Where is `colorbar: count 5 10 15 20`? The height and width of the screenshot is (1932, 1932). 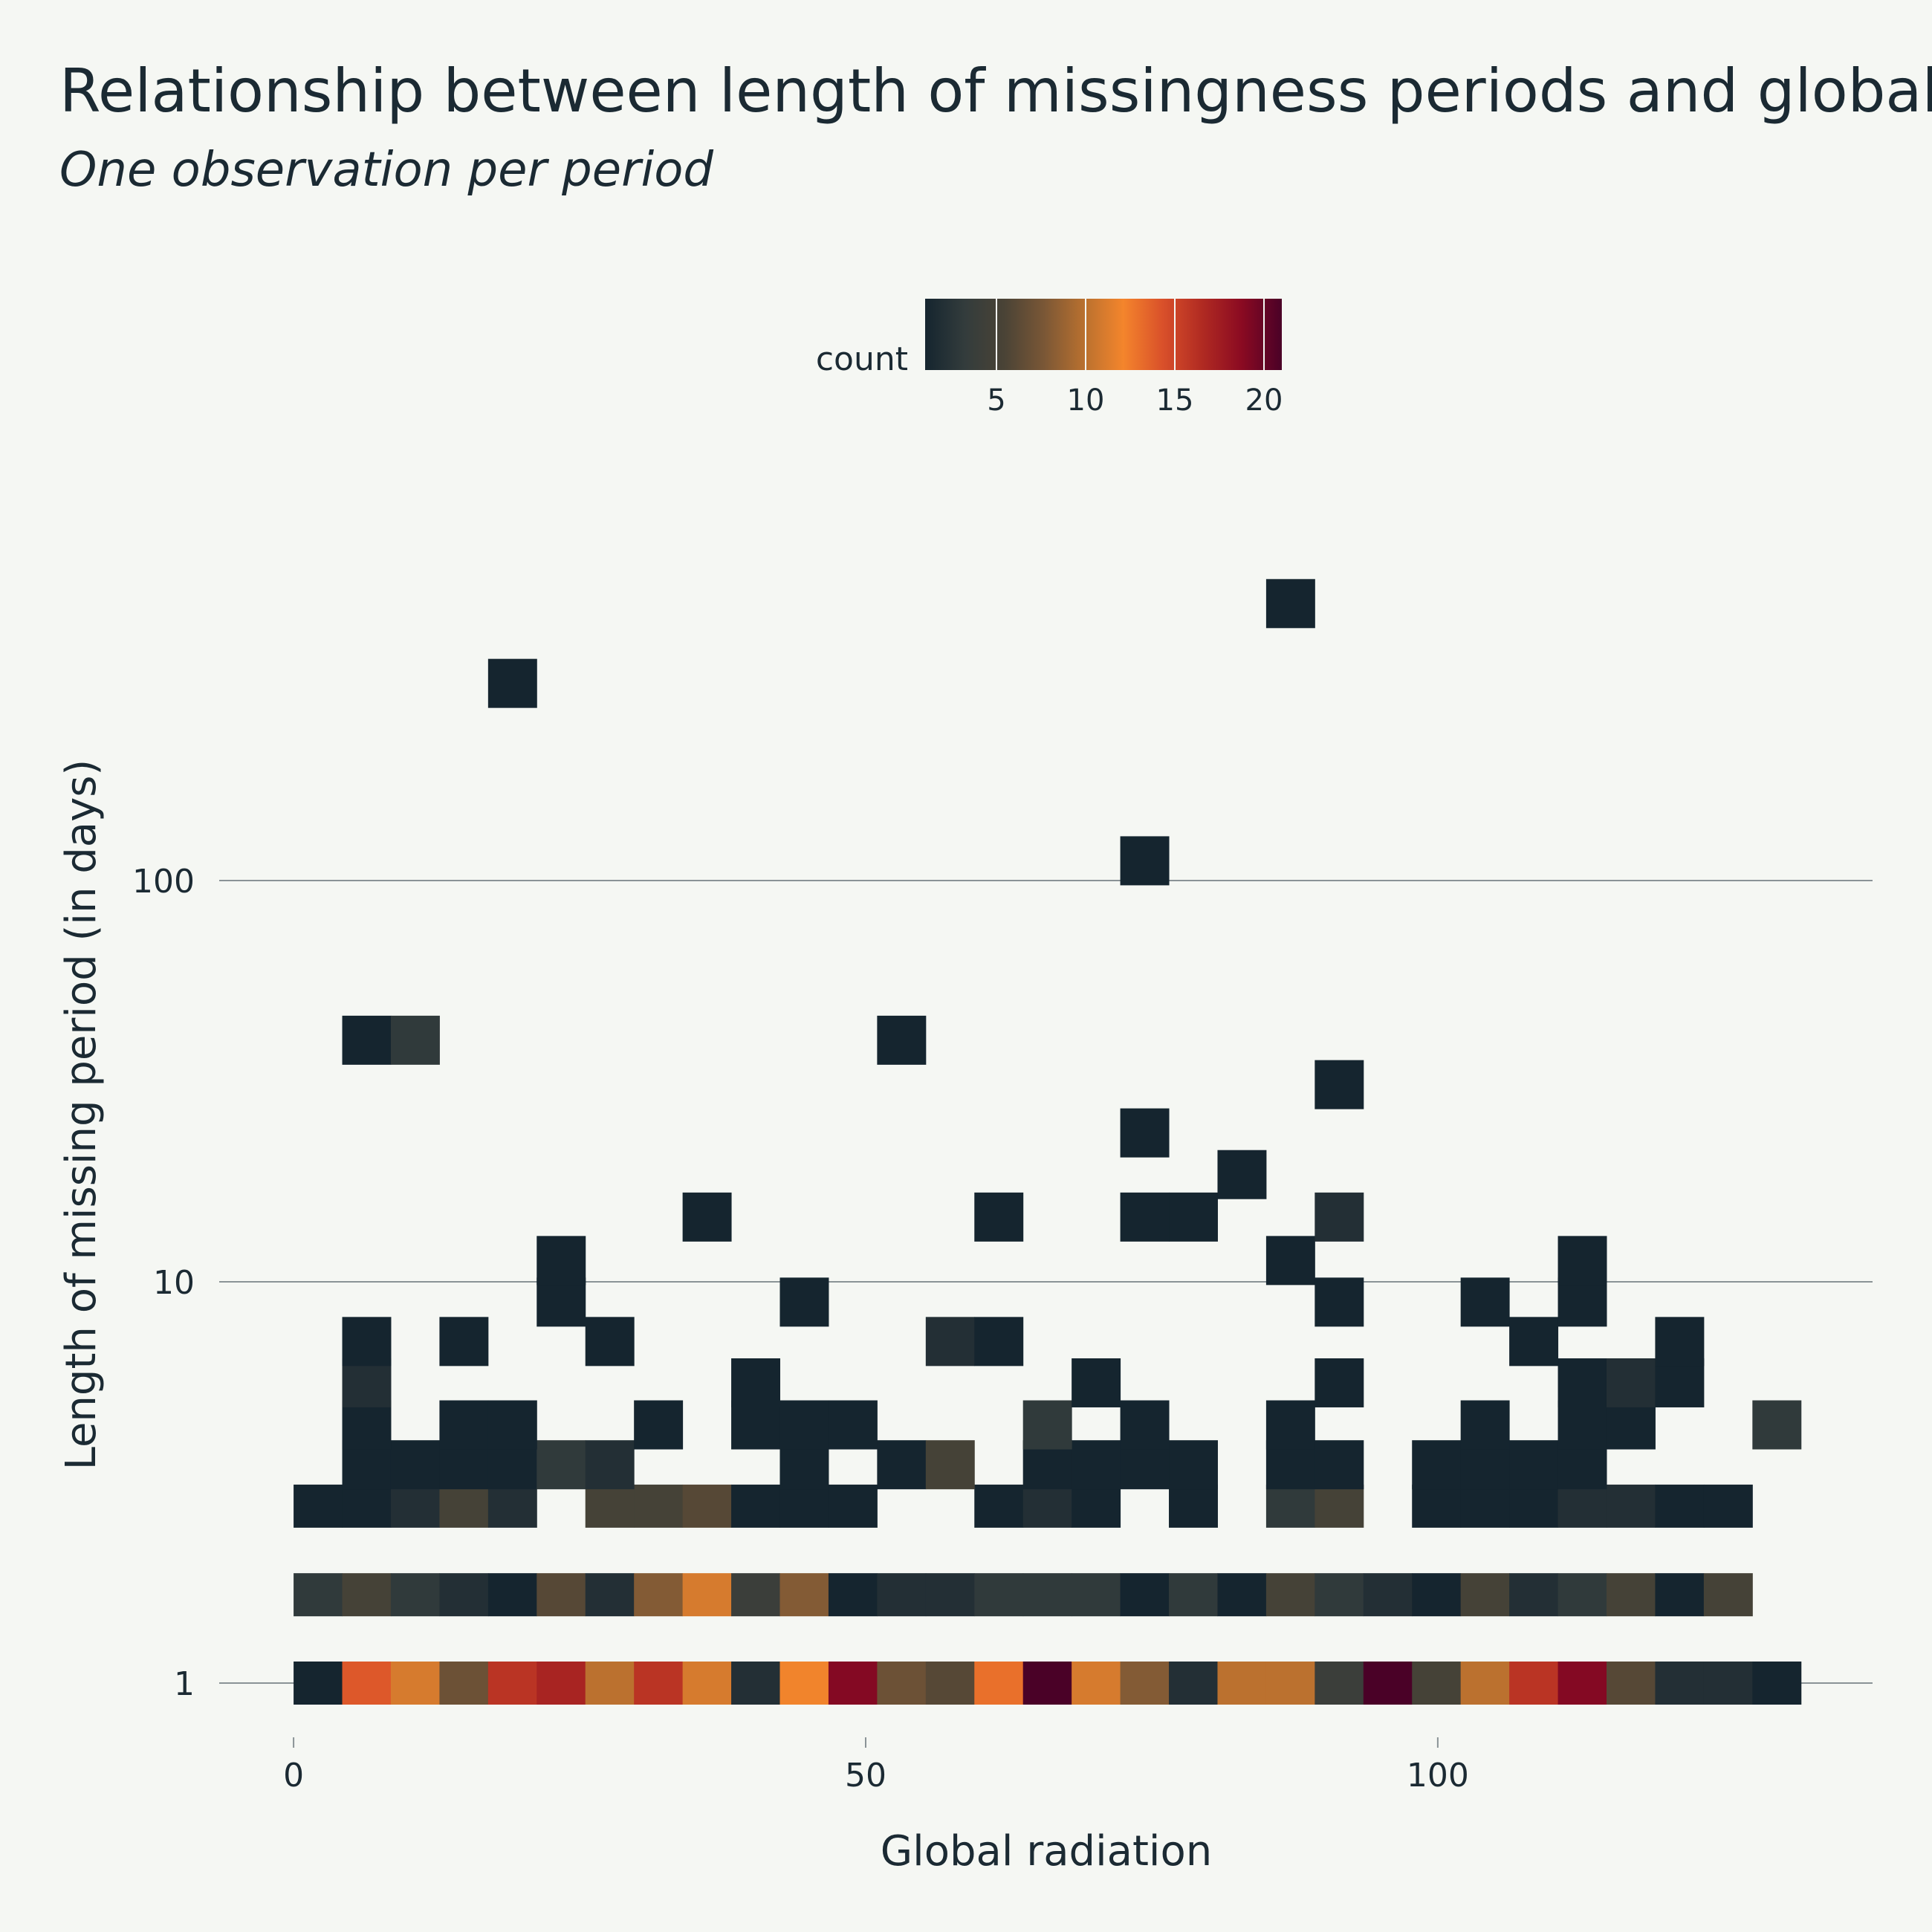 colorbar: count 5 10 15 20 is located at coordinates (1049, 358).